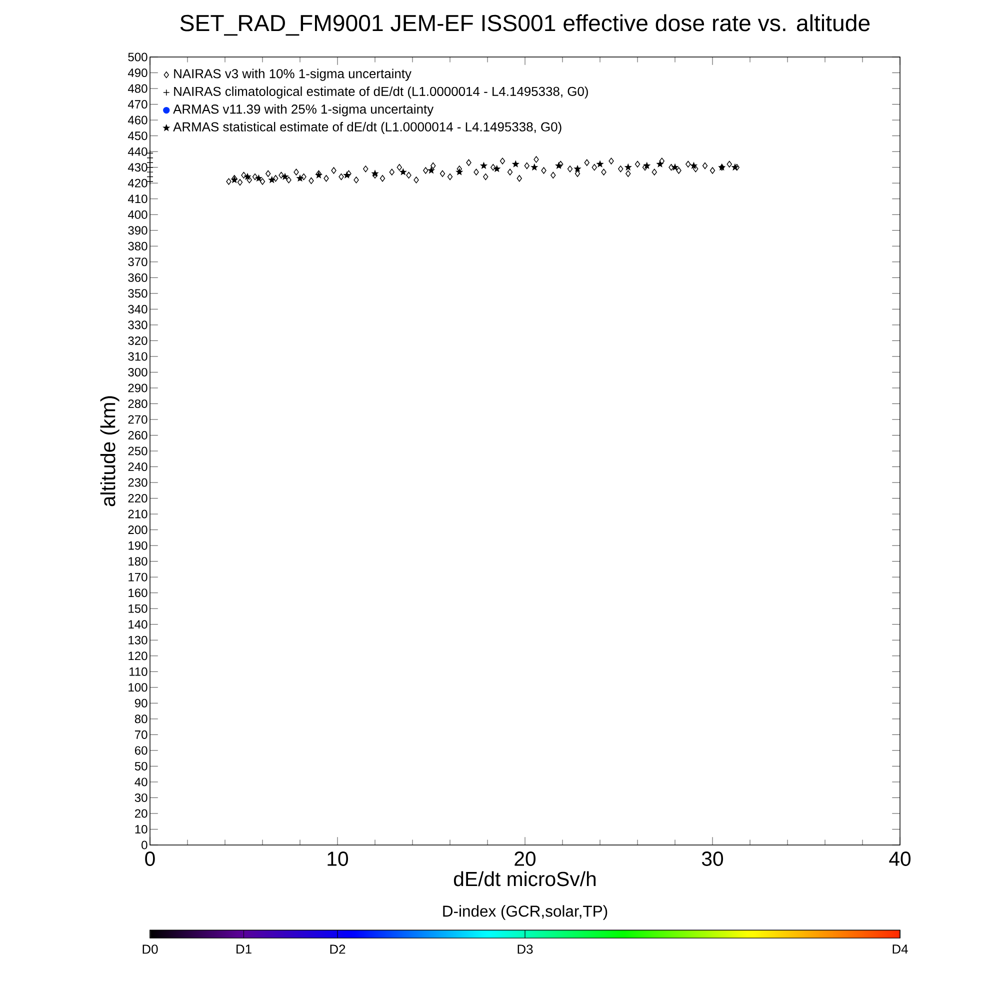  What do you see at coordinates (138, 530) in the screenshot?
I see `y-tick-label: 200` at bounding box center [138, 530].